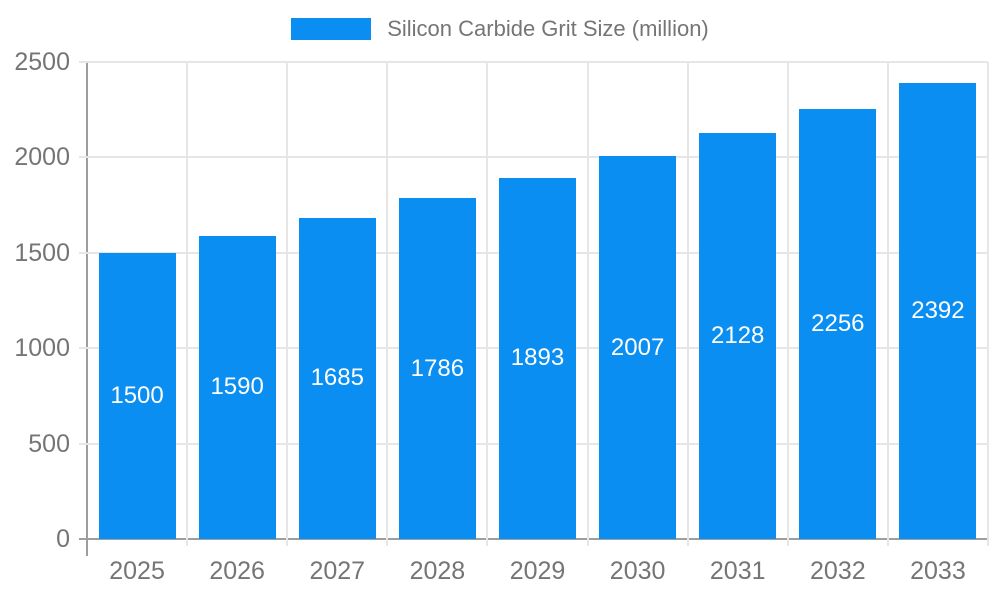 This screenshot has width=1000, height=600. I want to click on bar-2033: 2392, so click(938, 310).